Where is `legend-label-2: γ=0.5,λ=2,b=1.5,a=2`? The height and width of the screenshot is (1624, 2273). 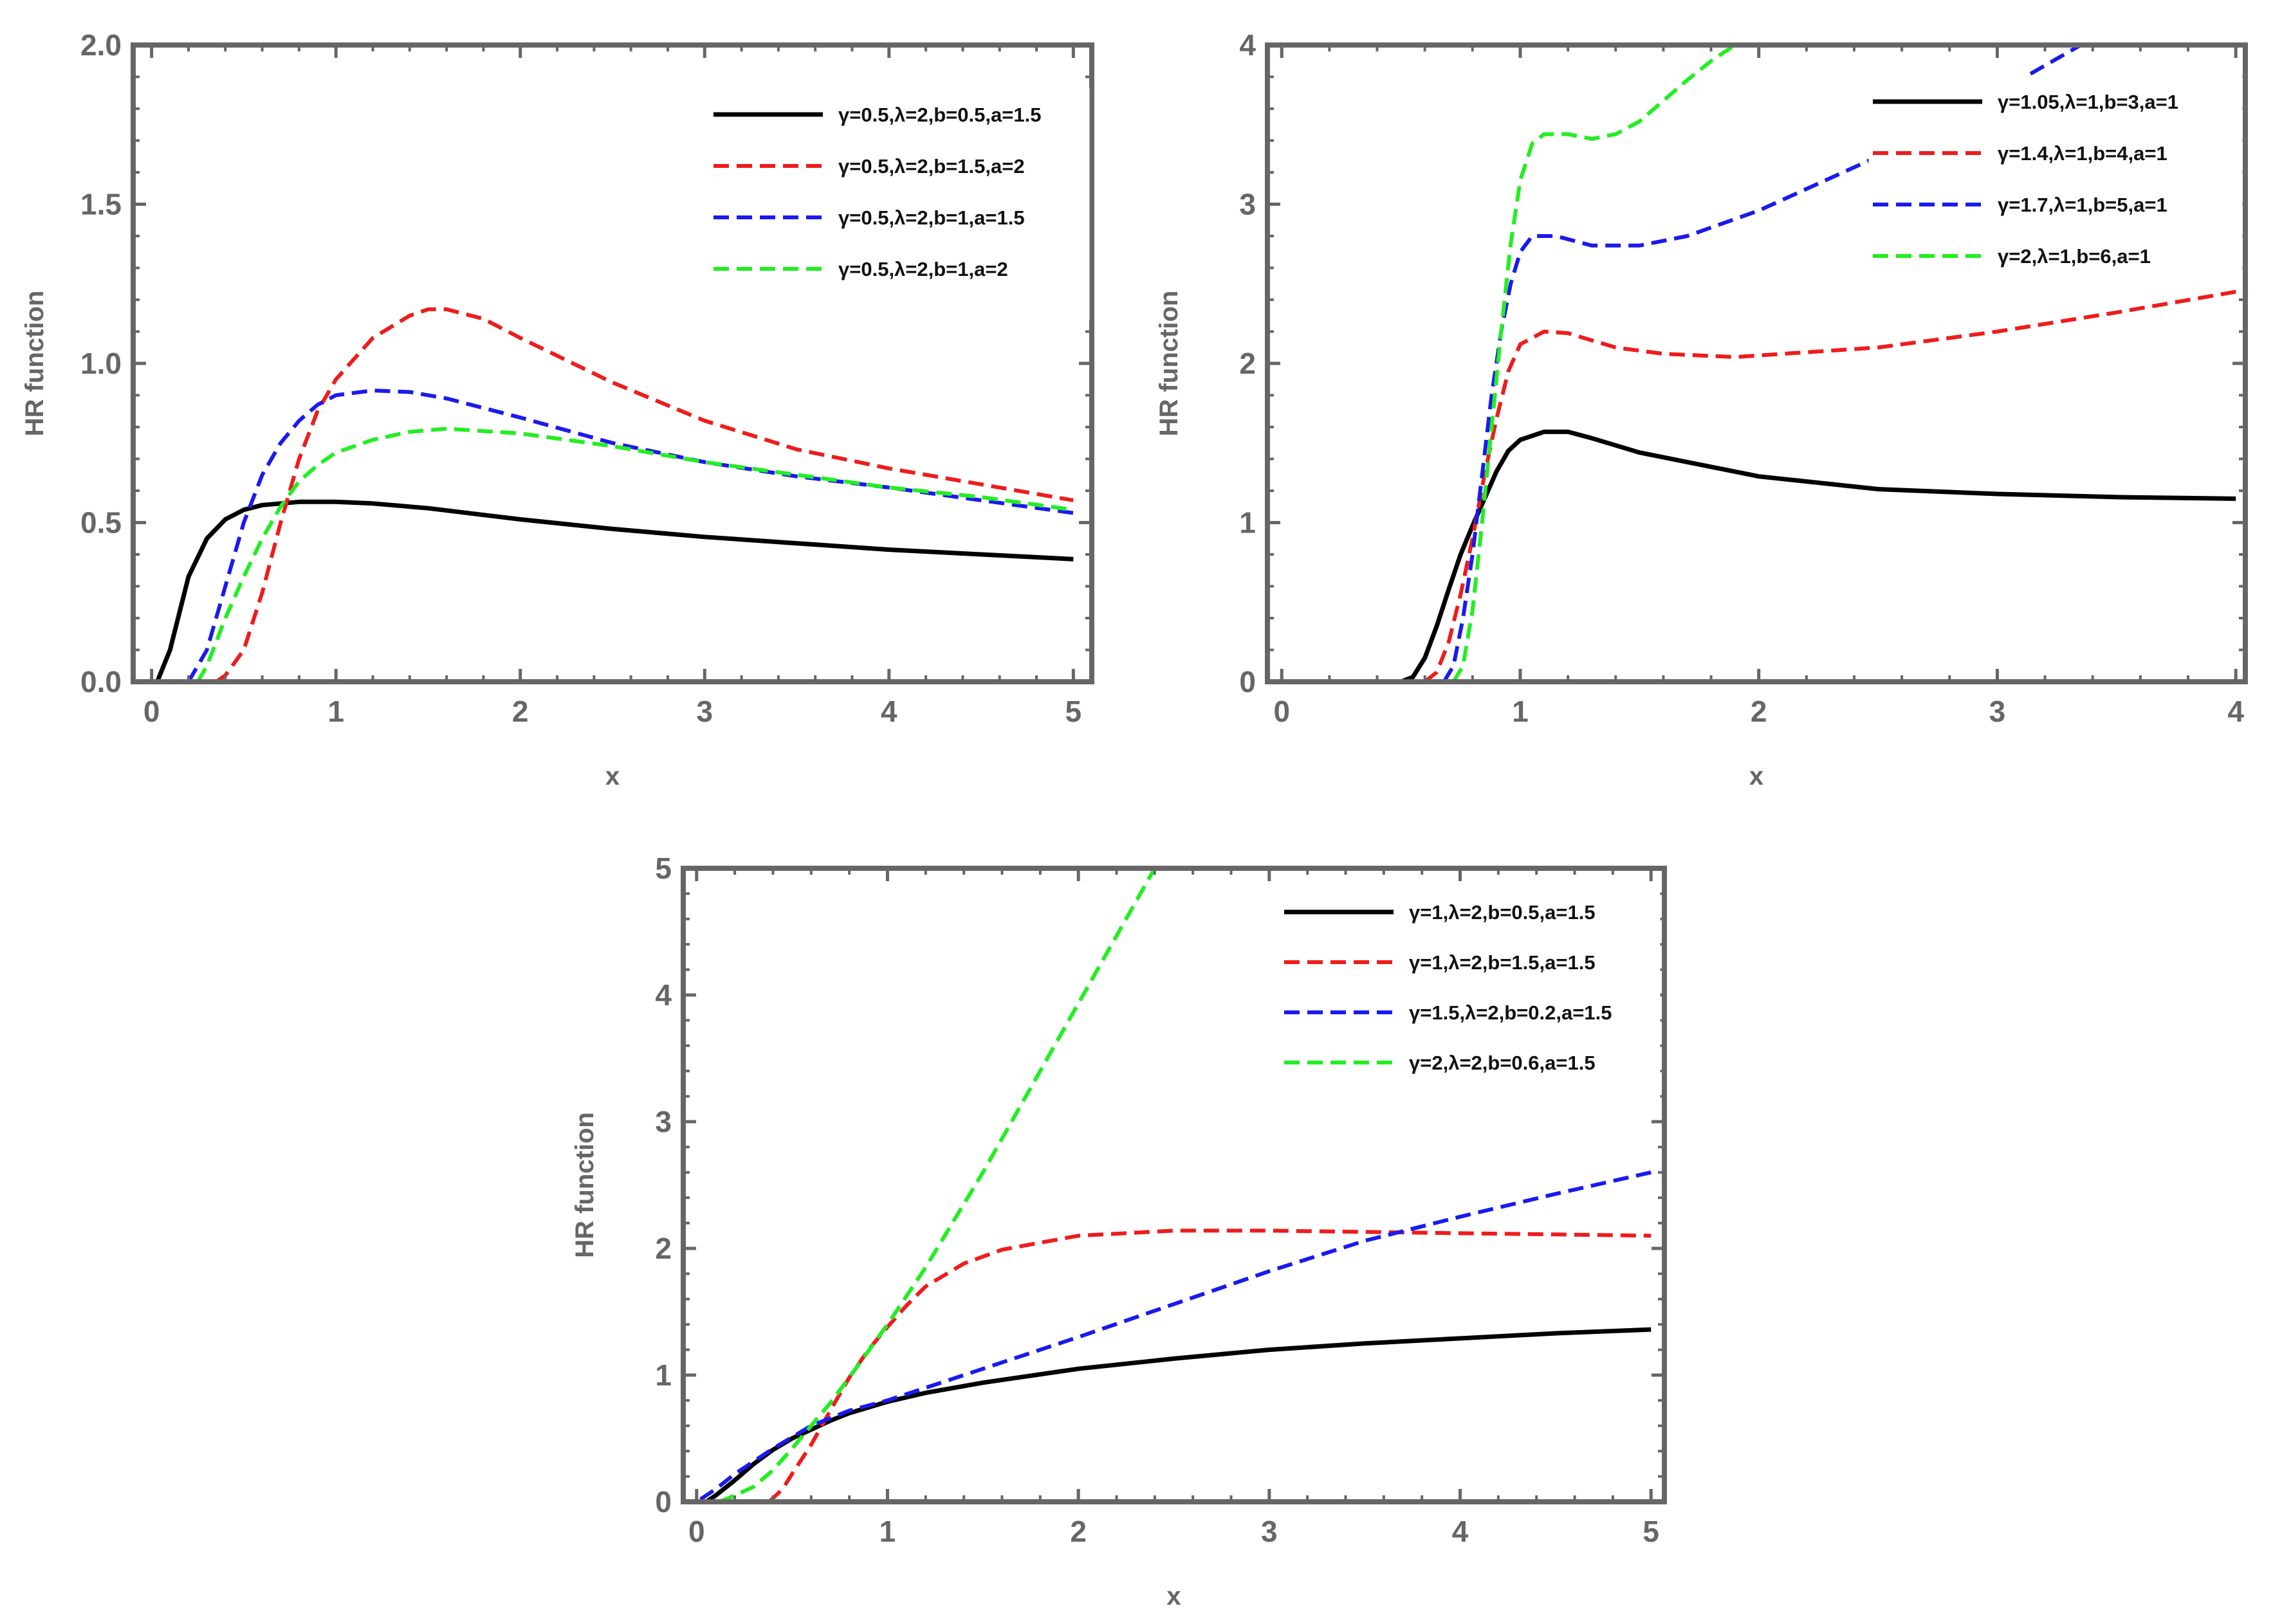
legend-label-2: γ=0.5,λ=2,b=1.5,a=2 is located at coordinates (931, 167).